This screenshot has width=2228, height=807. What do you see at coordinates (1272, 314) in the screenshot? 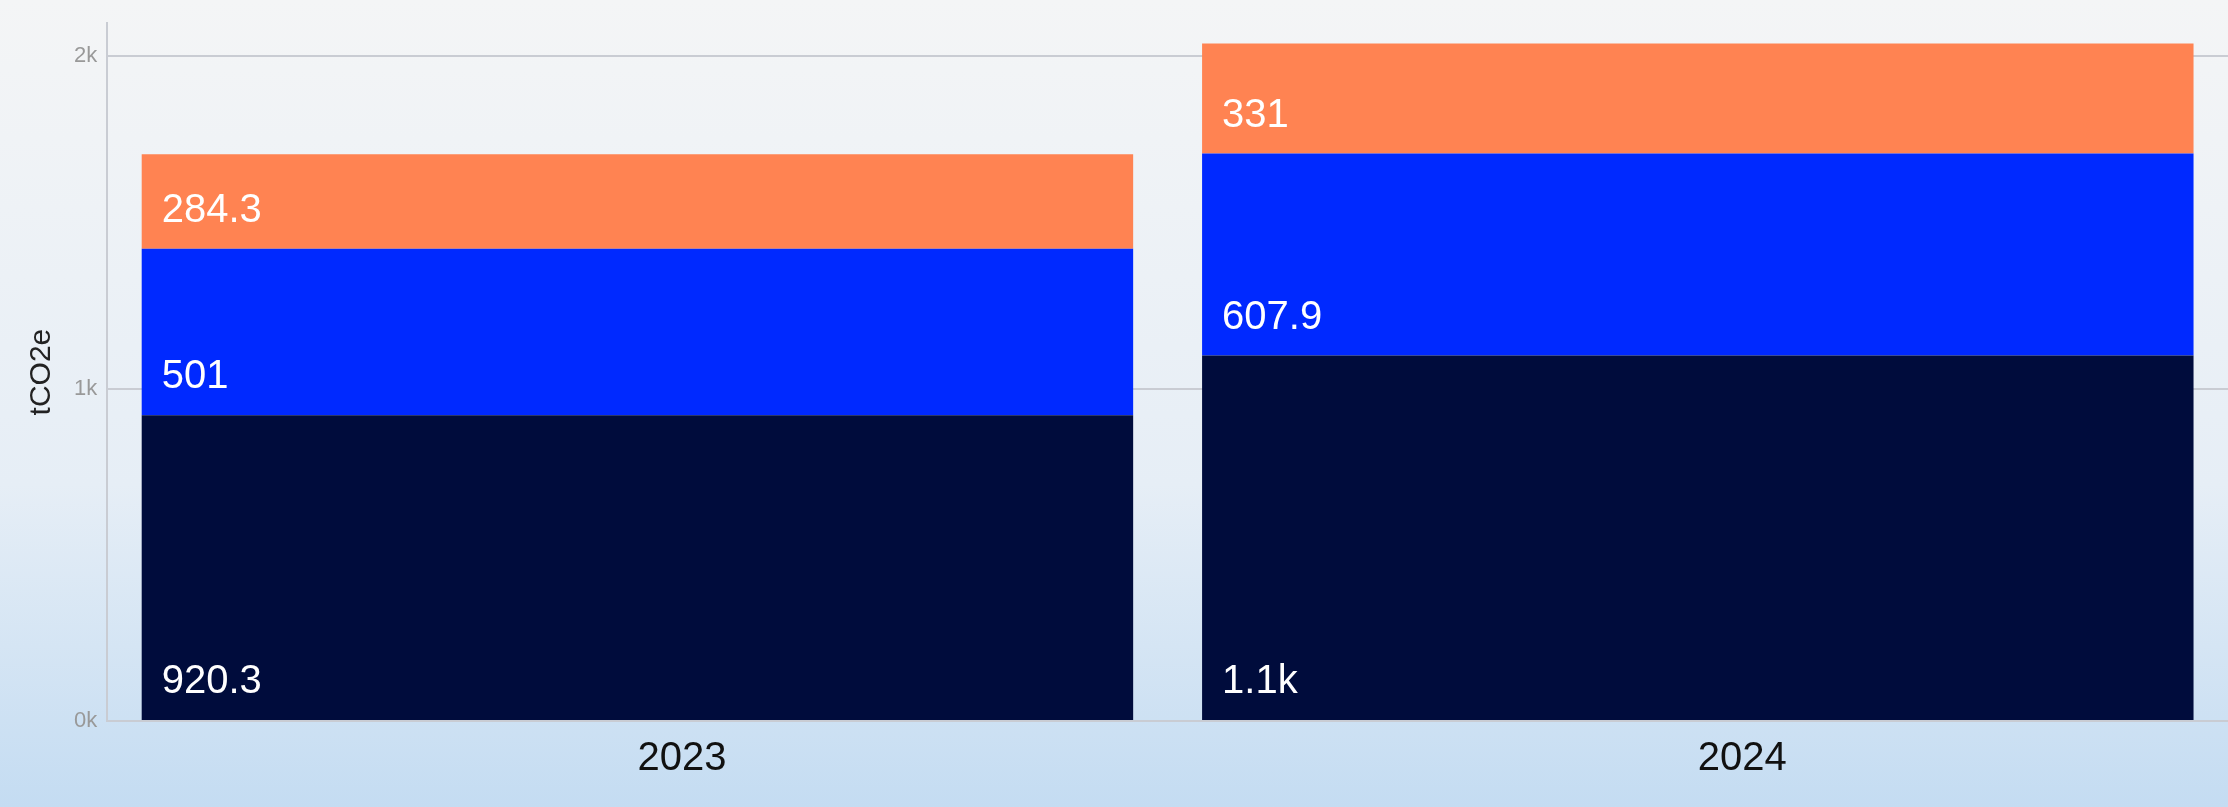
I see `data-label: 607.9` at bounding box center [1272, 314].